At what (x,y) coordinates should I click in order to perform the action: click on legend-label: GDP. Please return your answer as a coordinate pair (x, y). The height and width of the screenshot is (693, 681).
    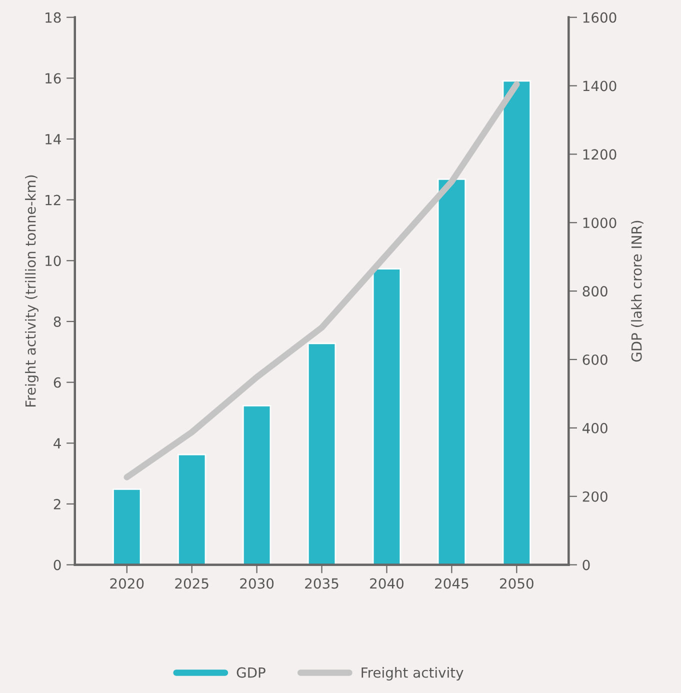
    Looking at the image, I should click on (251, 672).